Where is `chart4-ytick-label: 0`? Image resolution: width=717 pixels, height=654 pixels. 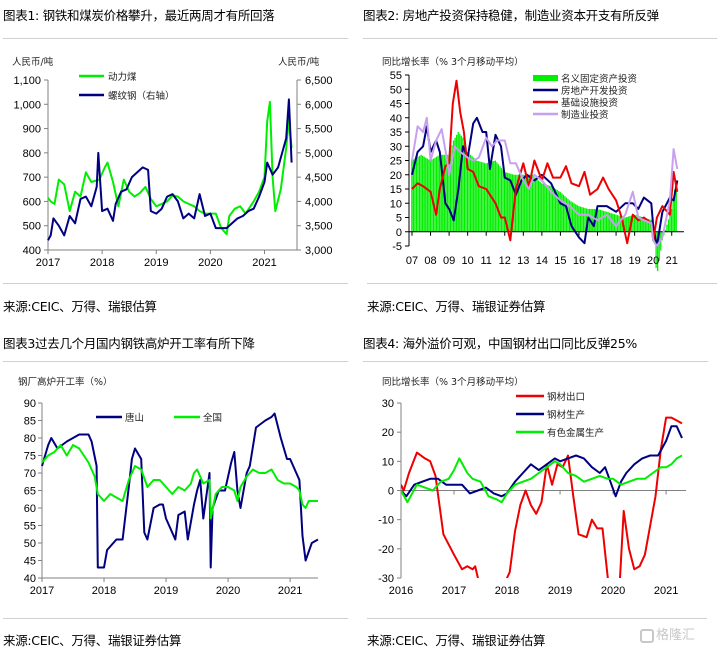 chart4-ytick-label: 0 is located at coordinates (391, 492).